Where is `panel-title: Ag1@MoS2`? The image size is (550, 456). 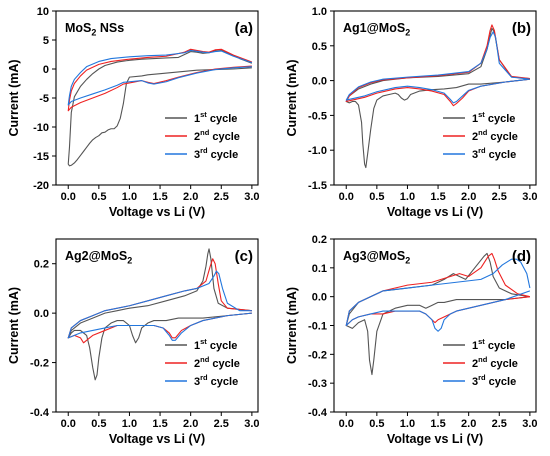 panel-title: Ag1@MoS2 is located at coordinates (376, 29).